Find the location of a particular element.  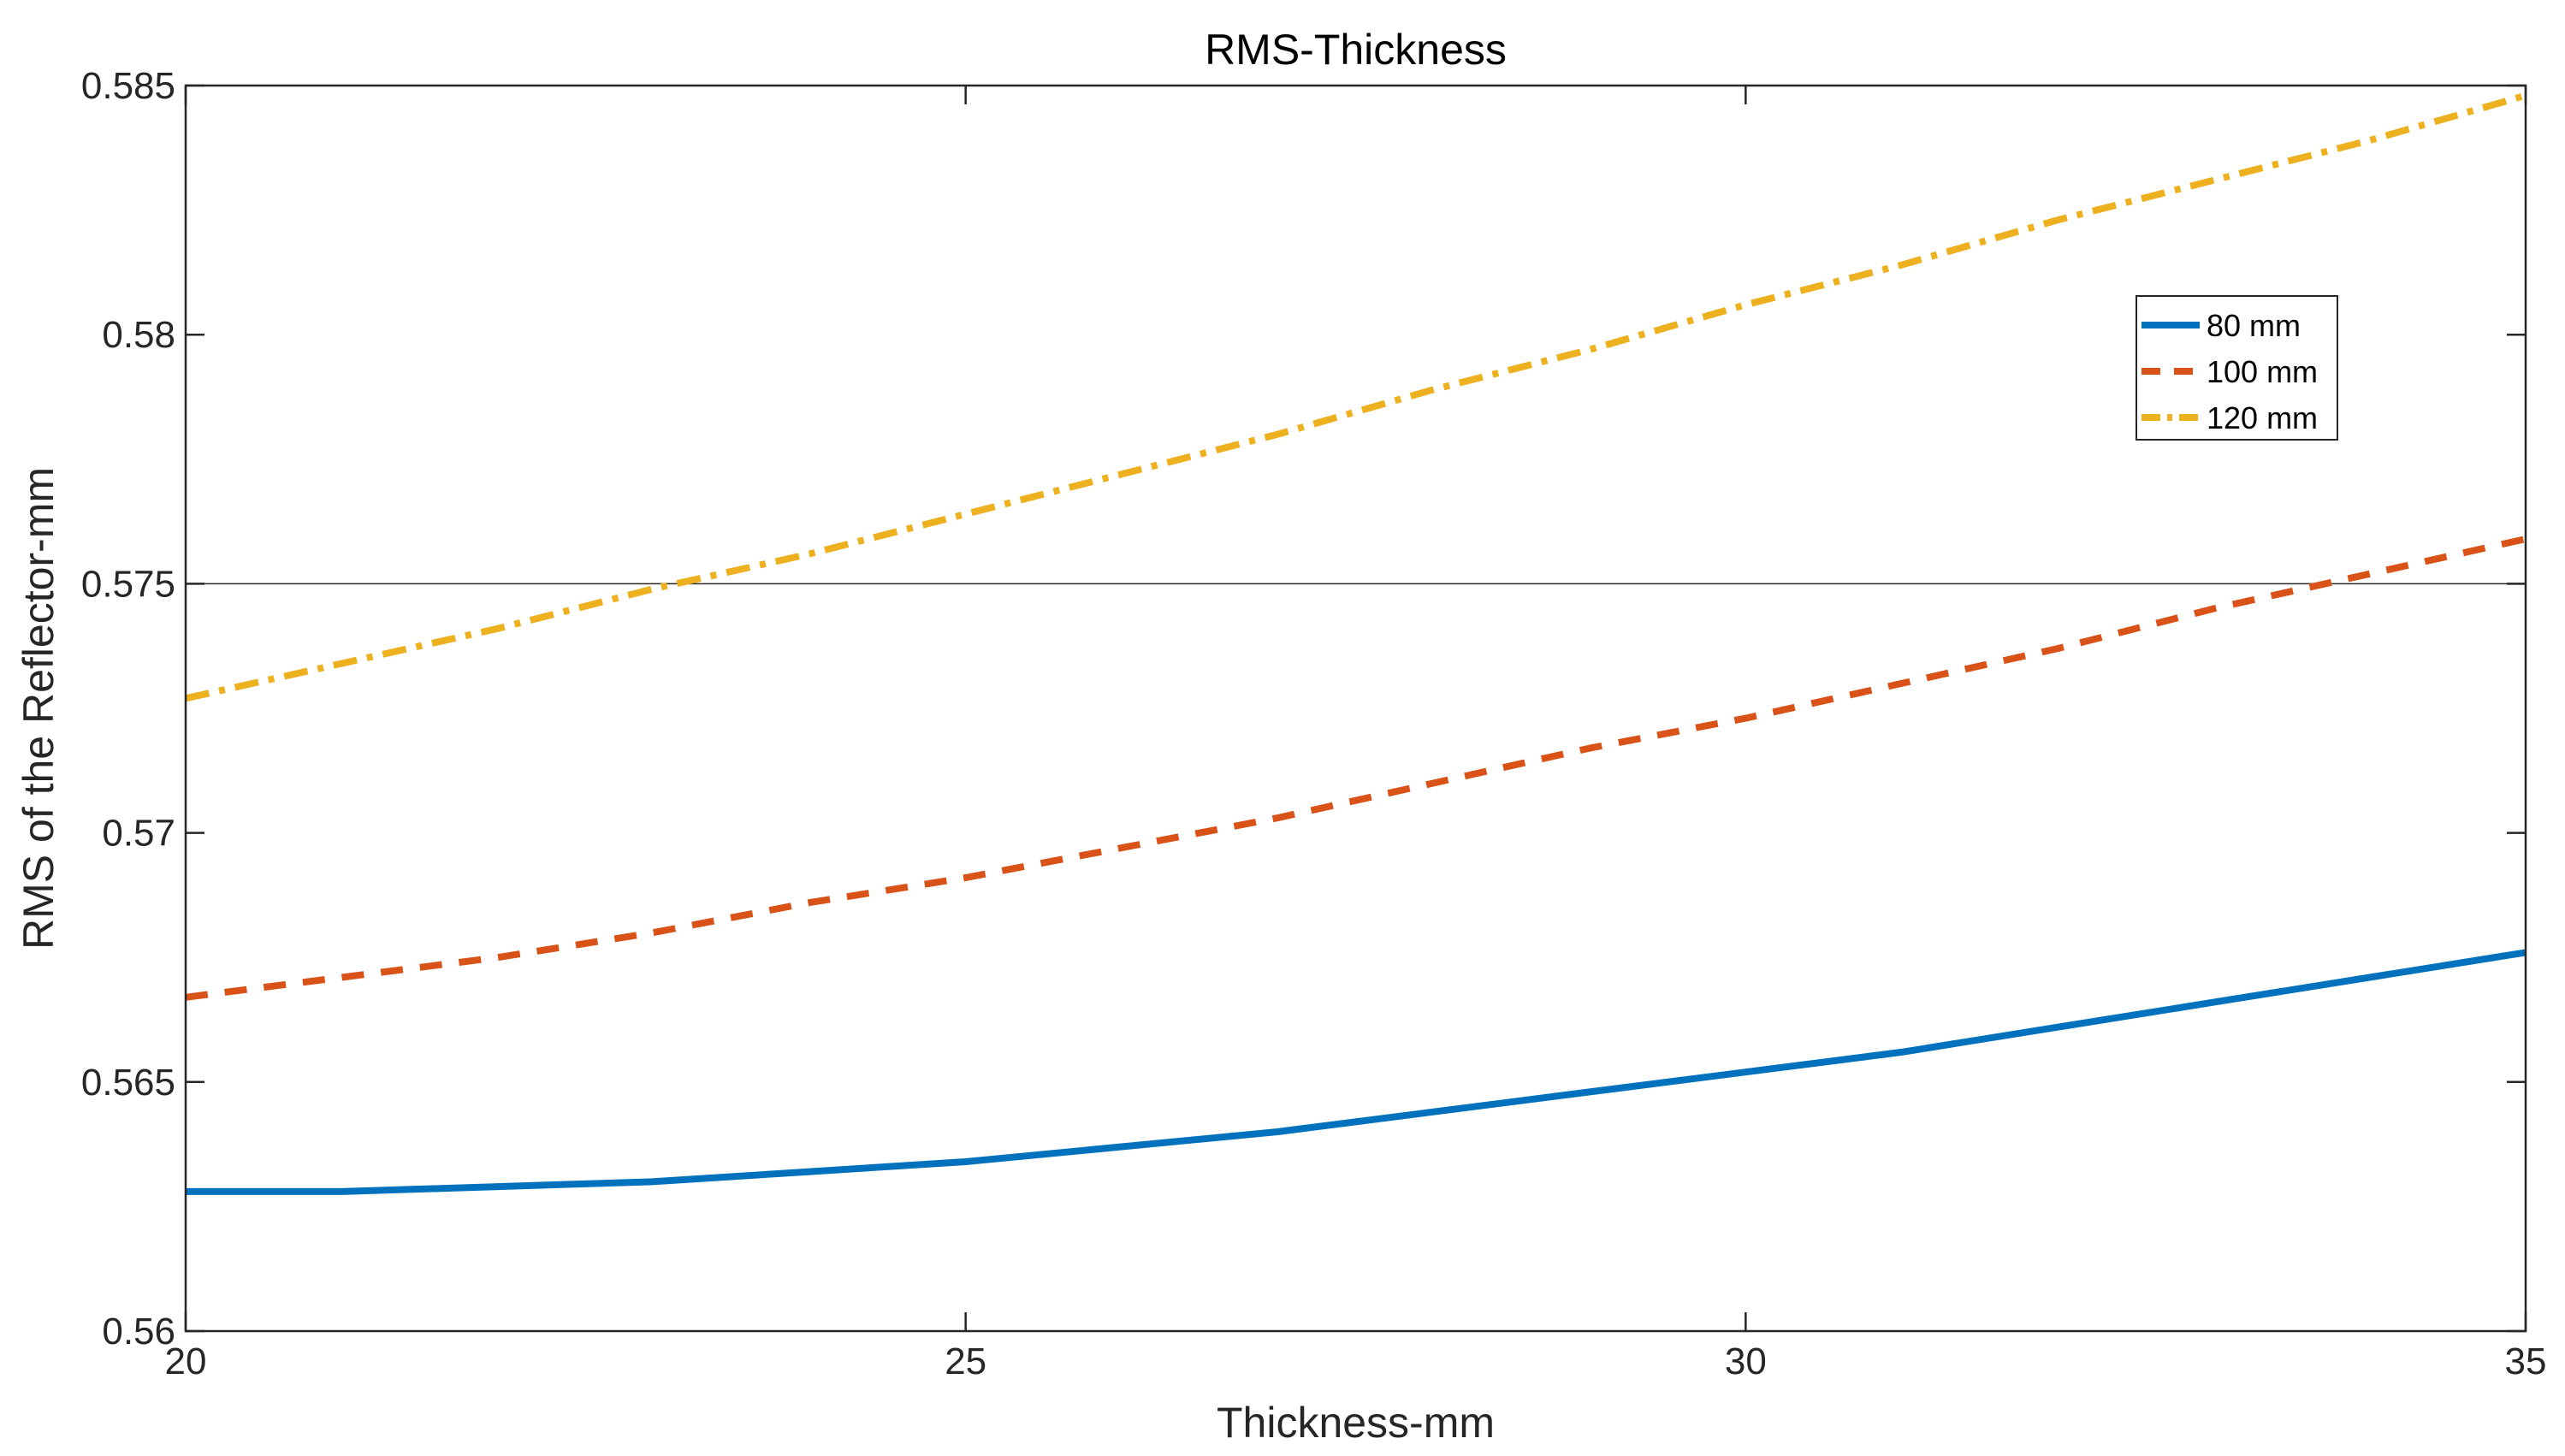

chart-title: RMS-Thickness is located at coordinates (1356, 50).